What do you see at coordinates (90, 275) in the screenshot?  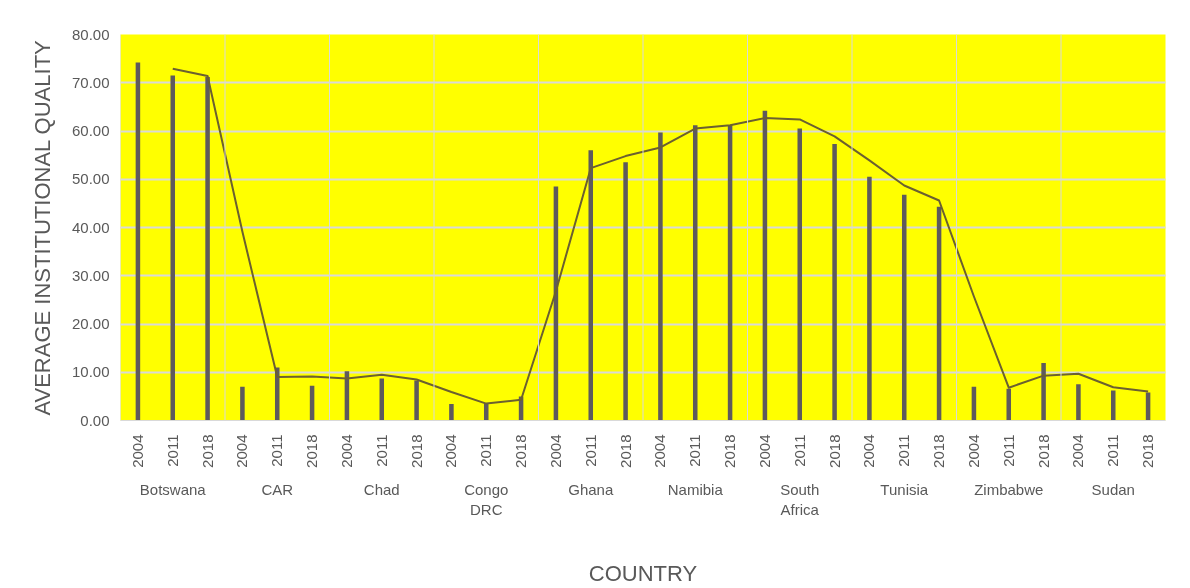 I see `y-tick-label: 30.00` at bounding box center [90, 275].